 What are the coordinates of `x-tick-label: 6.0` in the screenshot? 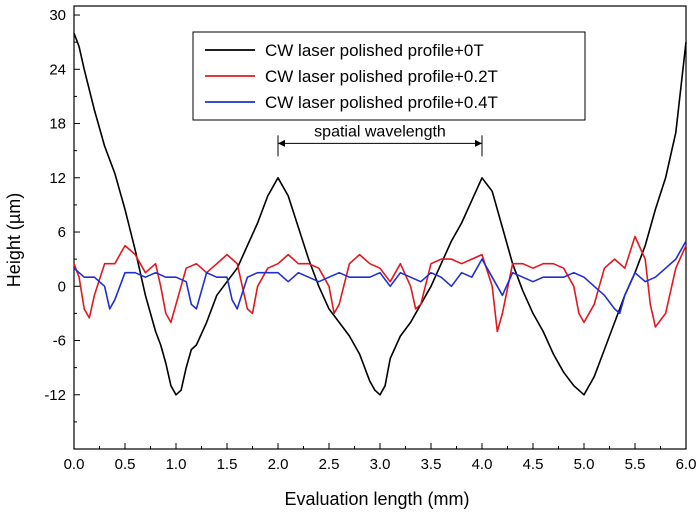 It's located at (686, 464).